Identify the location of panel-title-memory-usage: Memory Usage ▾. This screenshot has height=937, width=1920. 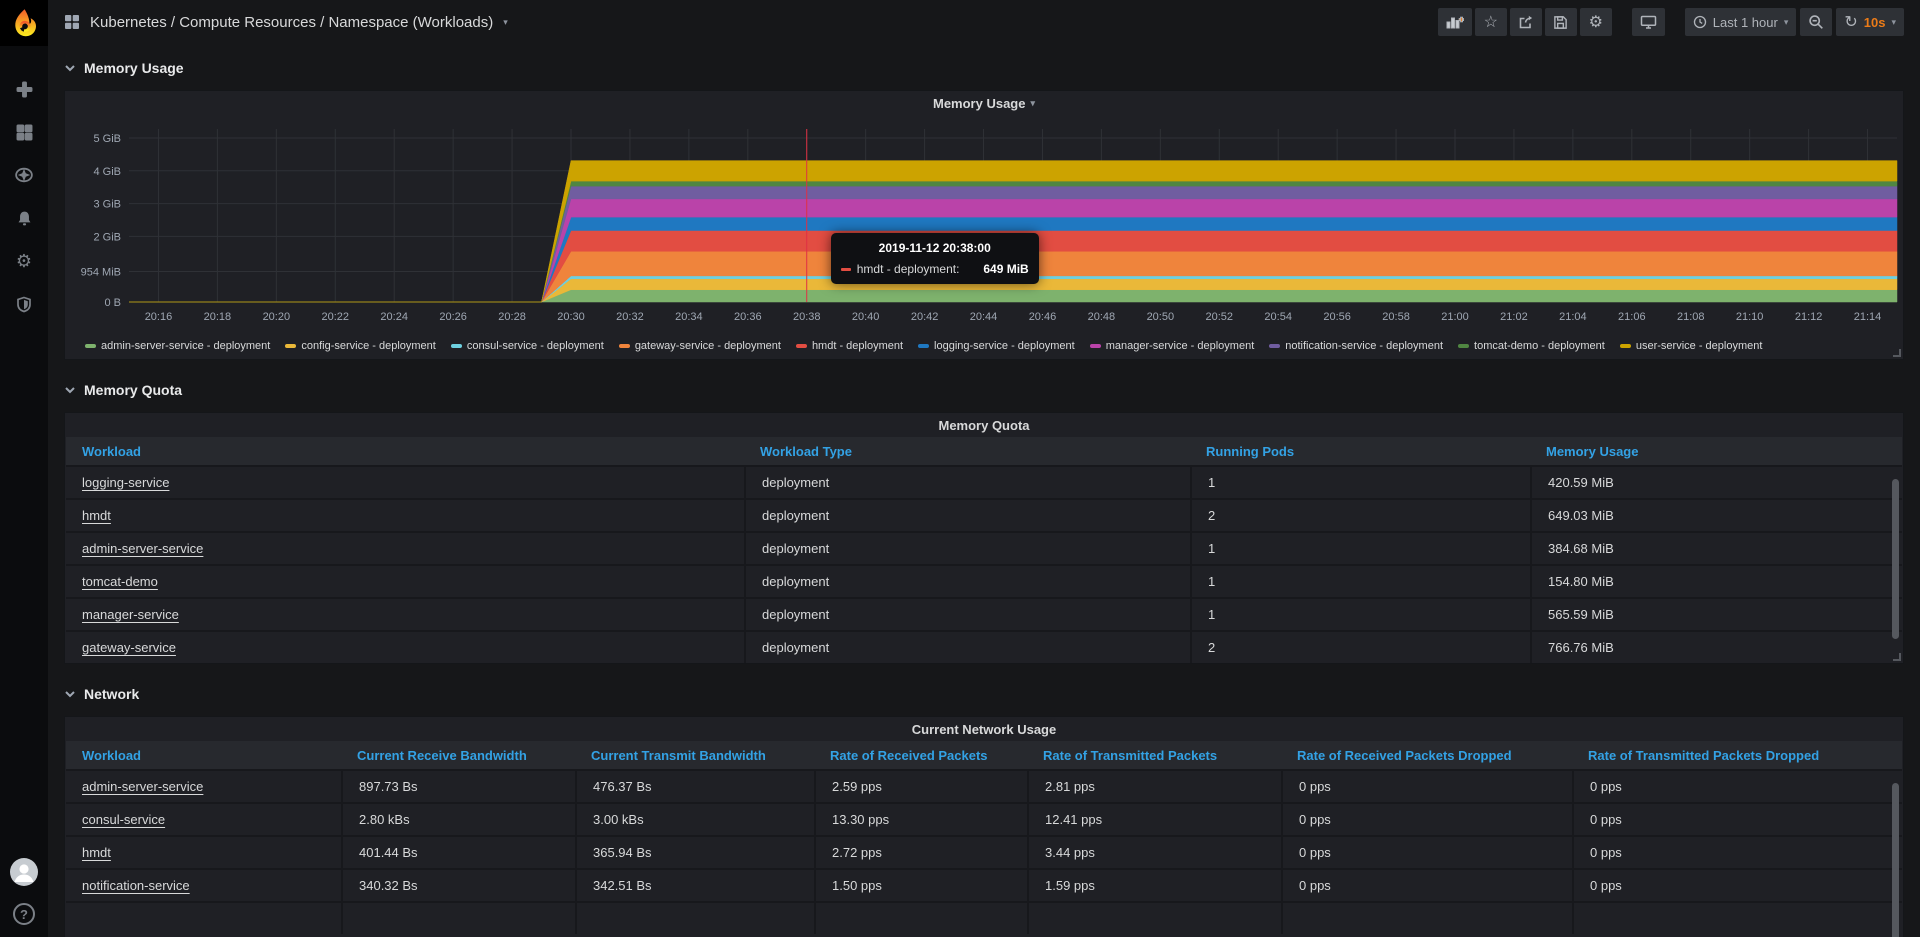
(984, 103).